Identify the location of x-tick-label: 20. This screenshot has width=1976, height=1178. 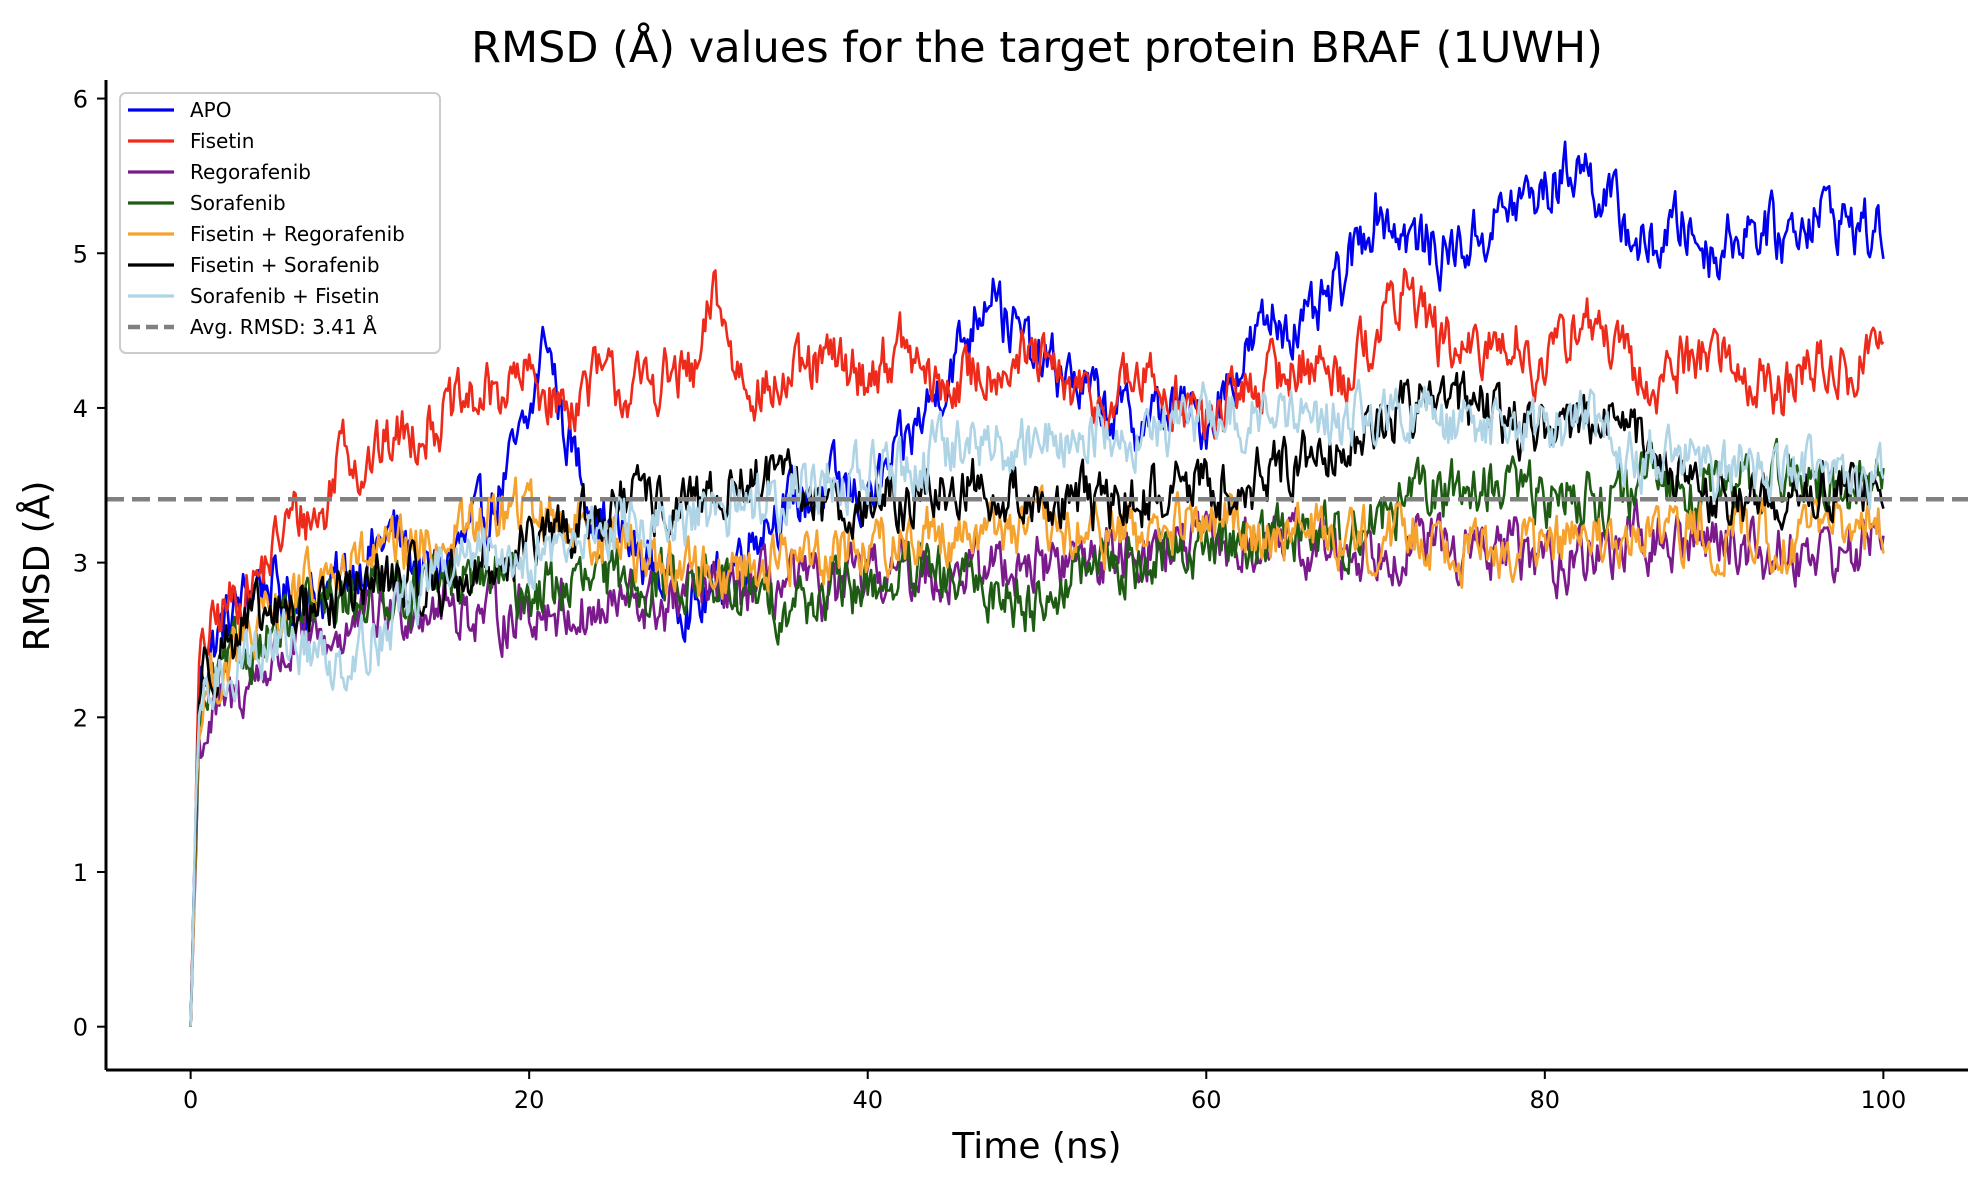
(529, 1100).